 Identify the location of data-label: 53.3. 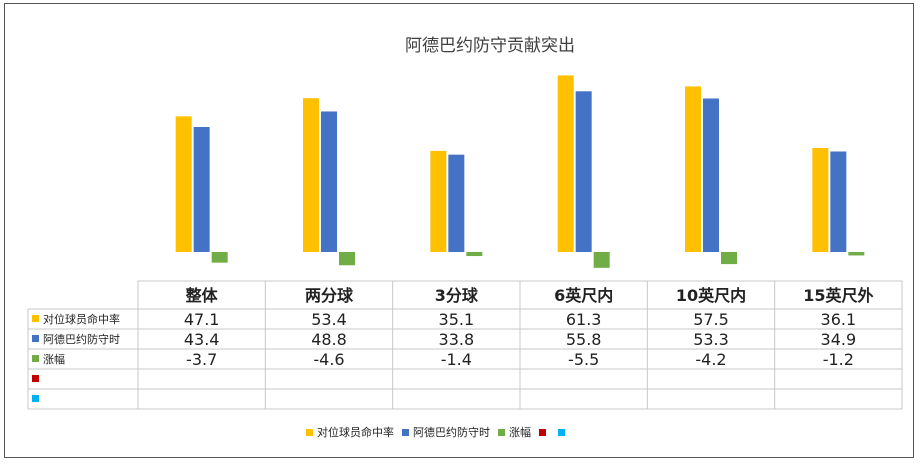
(711, 339).